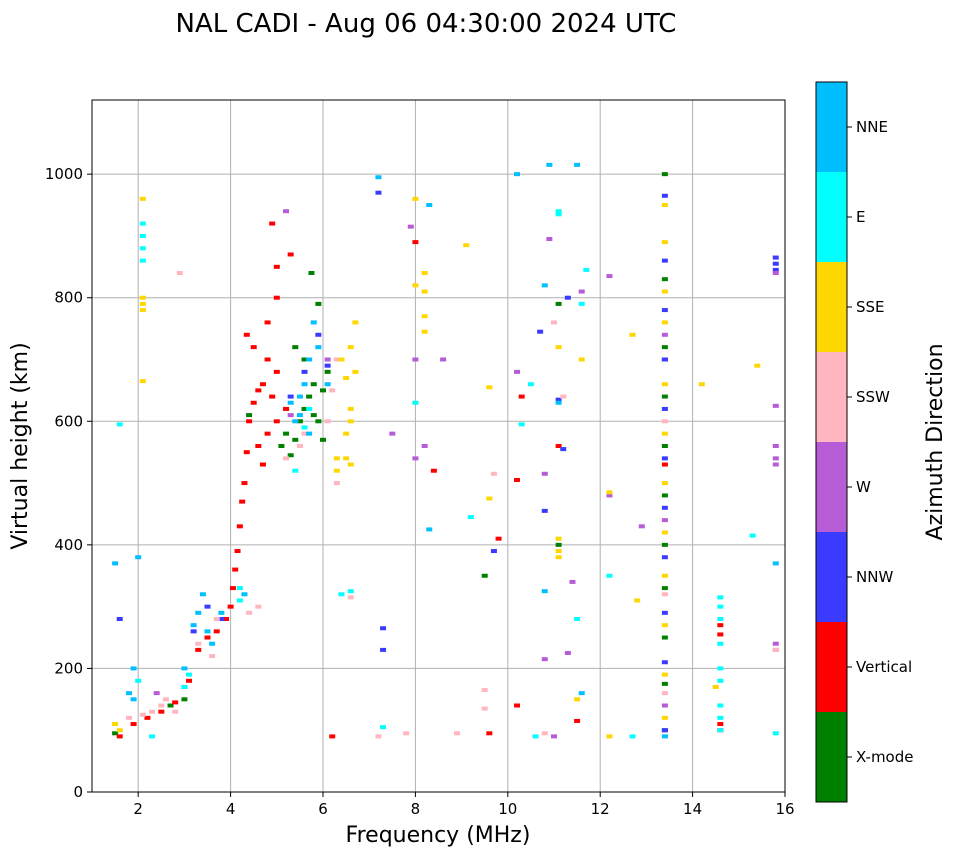  Describe the element at coordinates (78, 792) in the screenshot. I see `y-tick-label: 0` at that location.